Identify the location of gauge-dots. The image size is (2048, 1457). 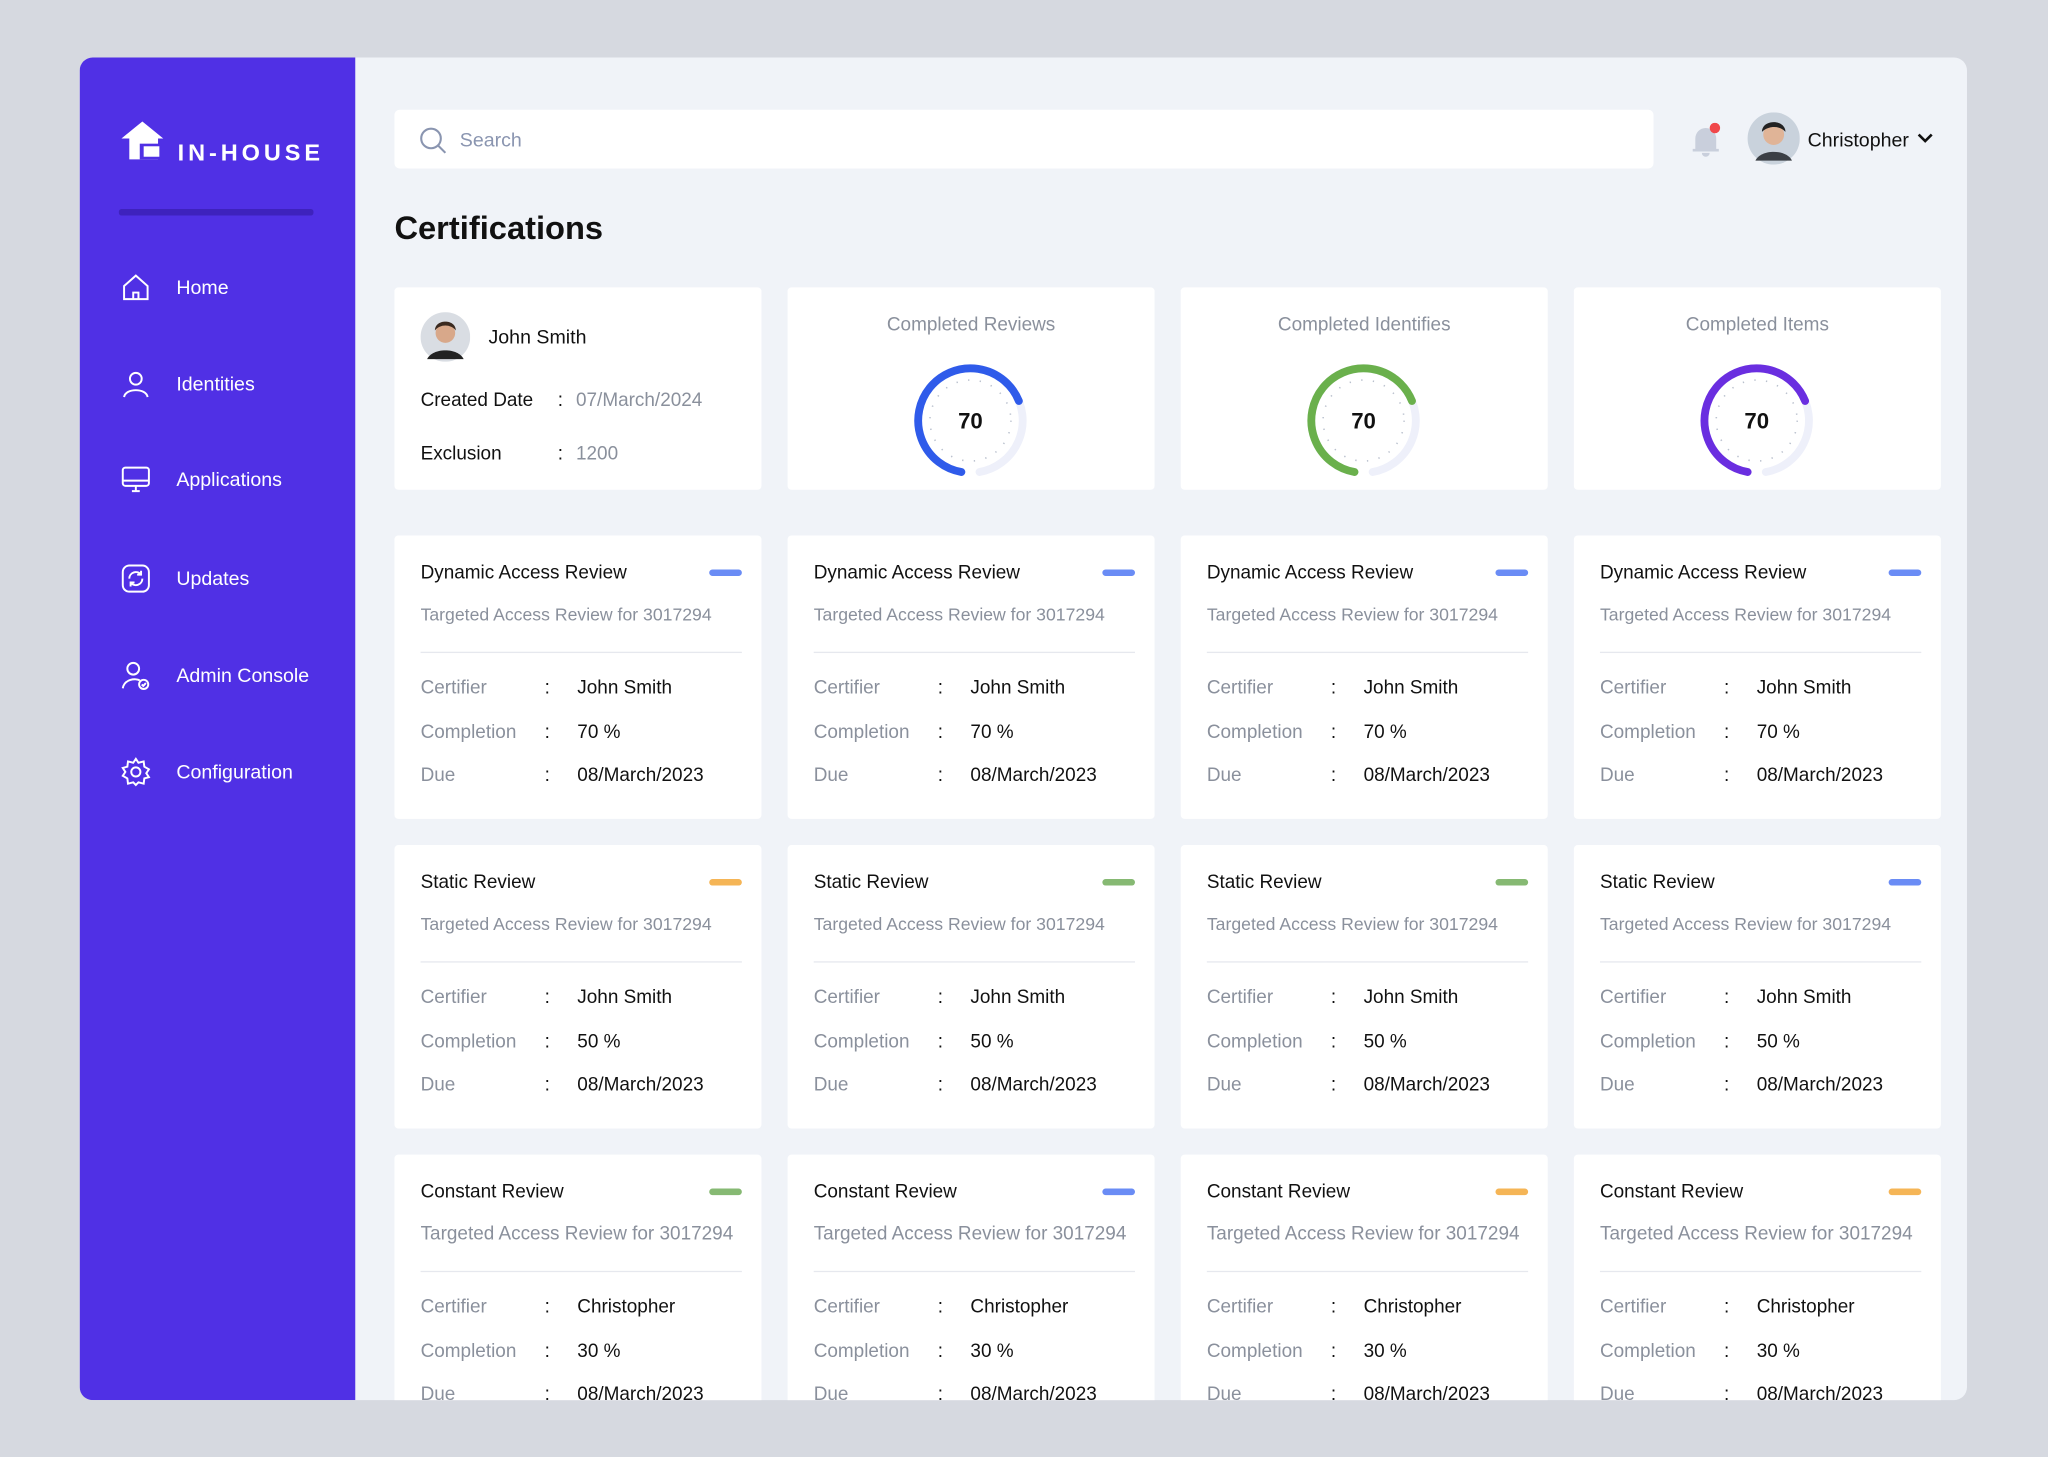
(1363, 420).